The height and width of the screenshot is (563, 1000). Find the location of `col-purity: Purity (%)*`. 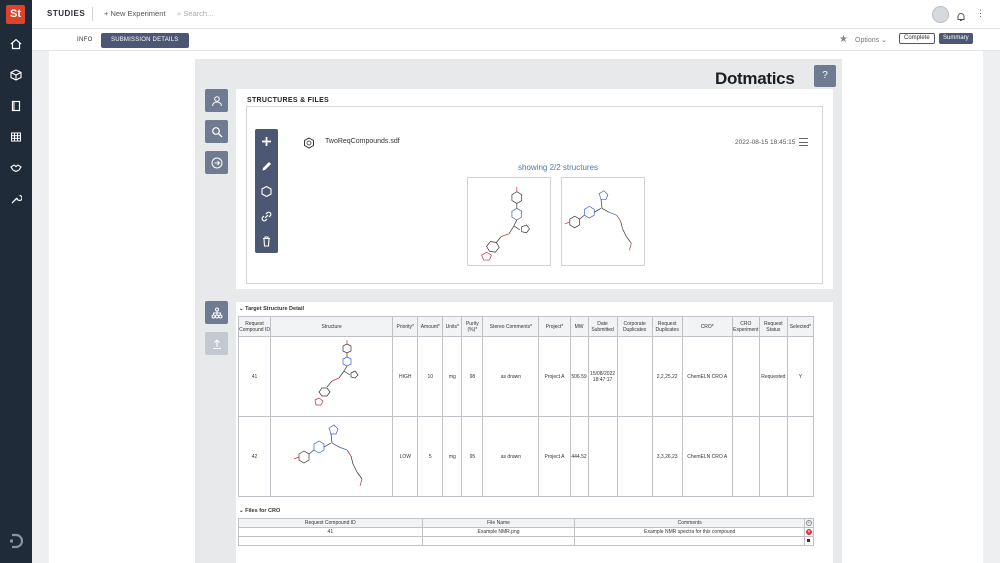

col-purity: Purity (%)* is located at coordinates (472, 326).